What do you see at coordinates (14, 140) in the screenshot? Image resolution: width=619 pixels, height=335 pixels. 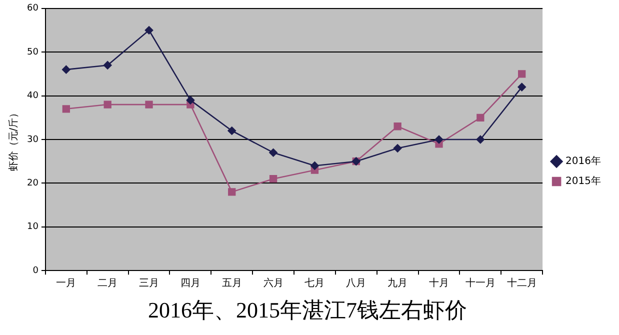 I see `y-axis-title: 虾价（元/斤）` at bounding box center [14, 140].